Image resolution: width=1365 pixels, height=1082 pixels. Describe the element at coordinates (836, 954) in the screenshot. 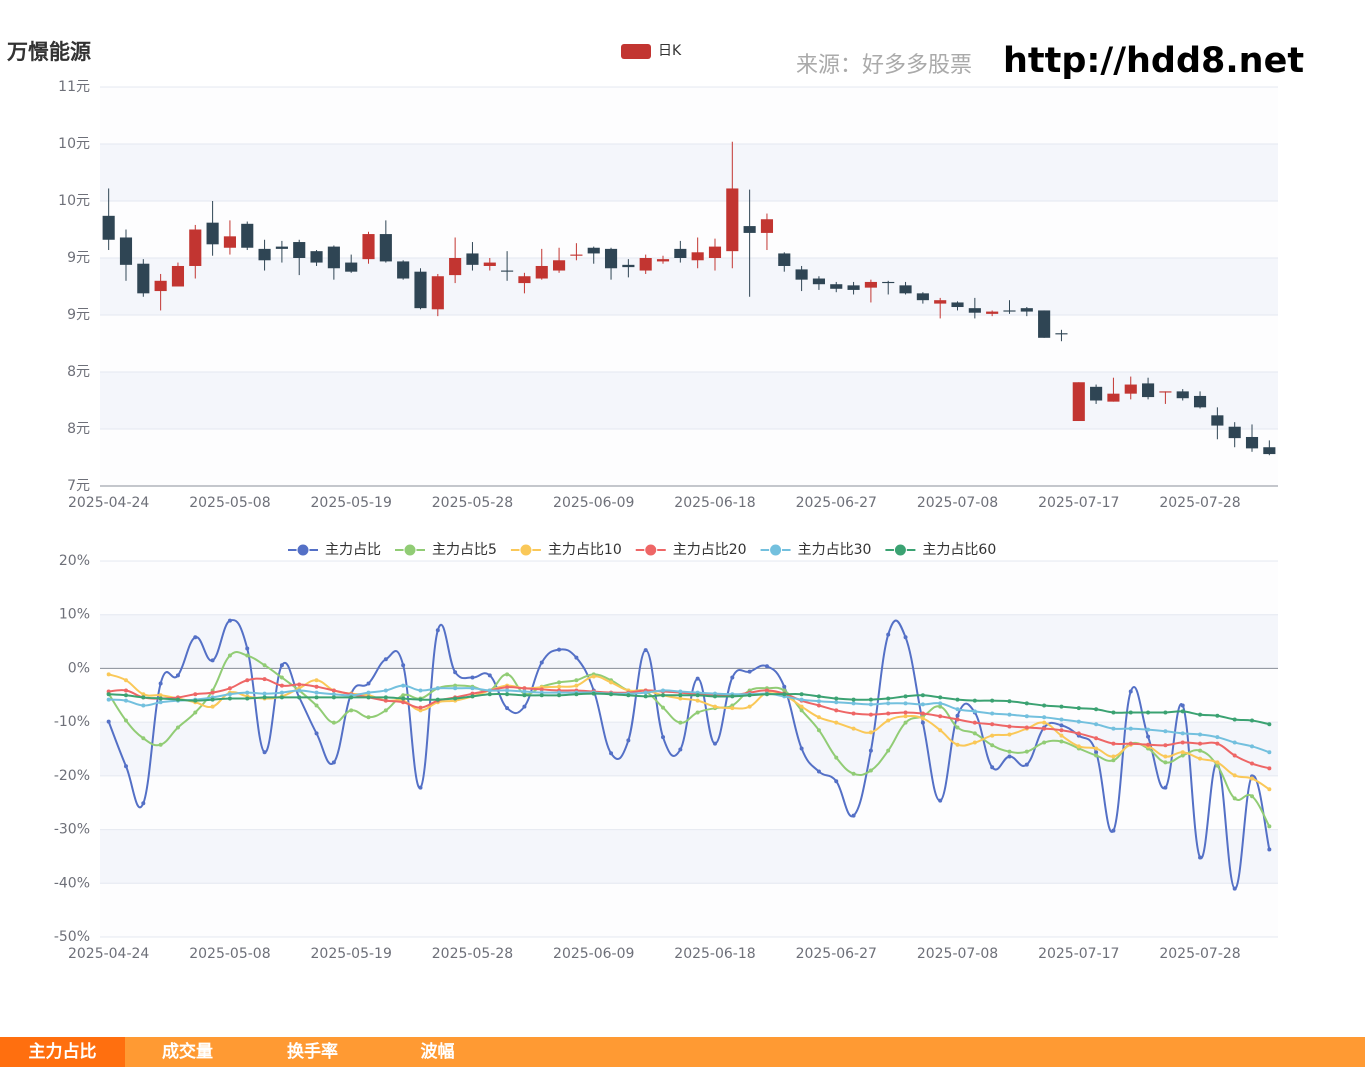

I see `x-tick-label: 2025-06-27` at that location.